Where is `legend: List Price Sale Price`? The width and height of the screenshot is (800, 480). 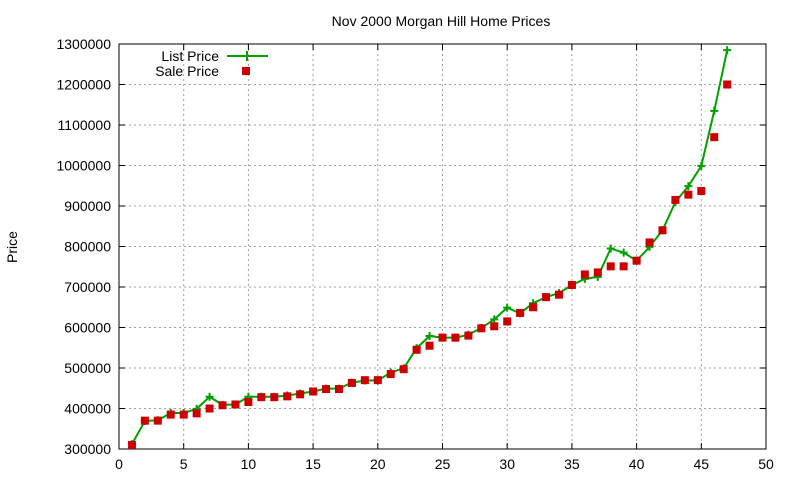 legend: List Price Sale Price is located at coordinates (211, 63).